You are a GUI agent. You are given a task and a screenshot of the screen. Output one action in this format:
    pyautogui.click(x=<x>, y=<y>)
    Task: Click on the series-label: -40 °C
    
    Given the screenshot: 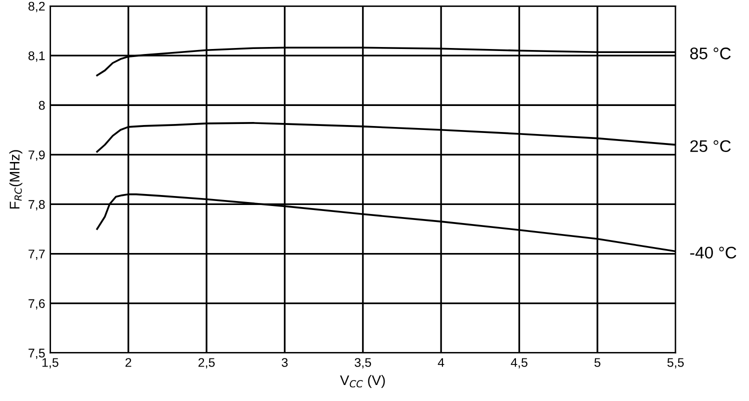 What is the action you would take?
    pyautogui.click(x=713, y=252)
    